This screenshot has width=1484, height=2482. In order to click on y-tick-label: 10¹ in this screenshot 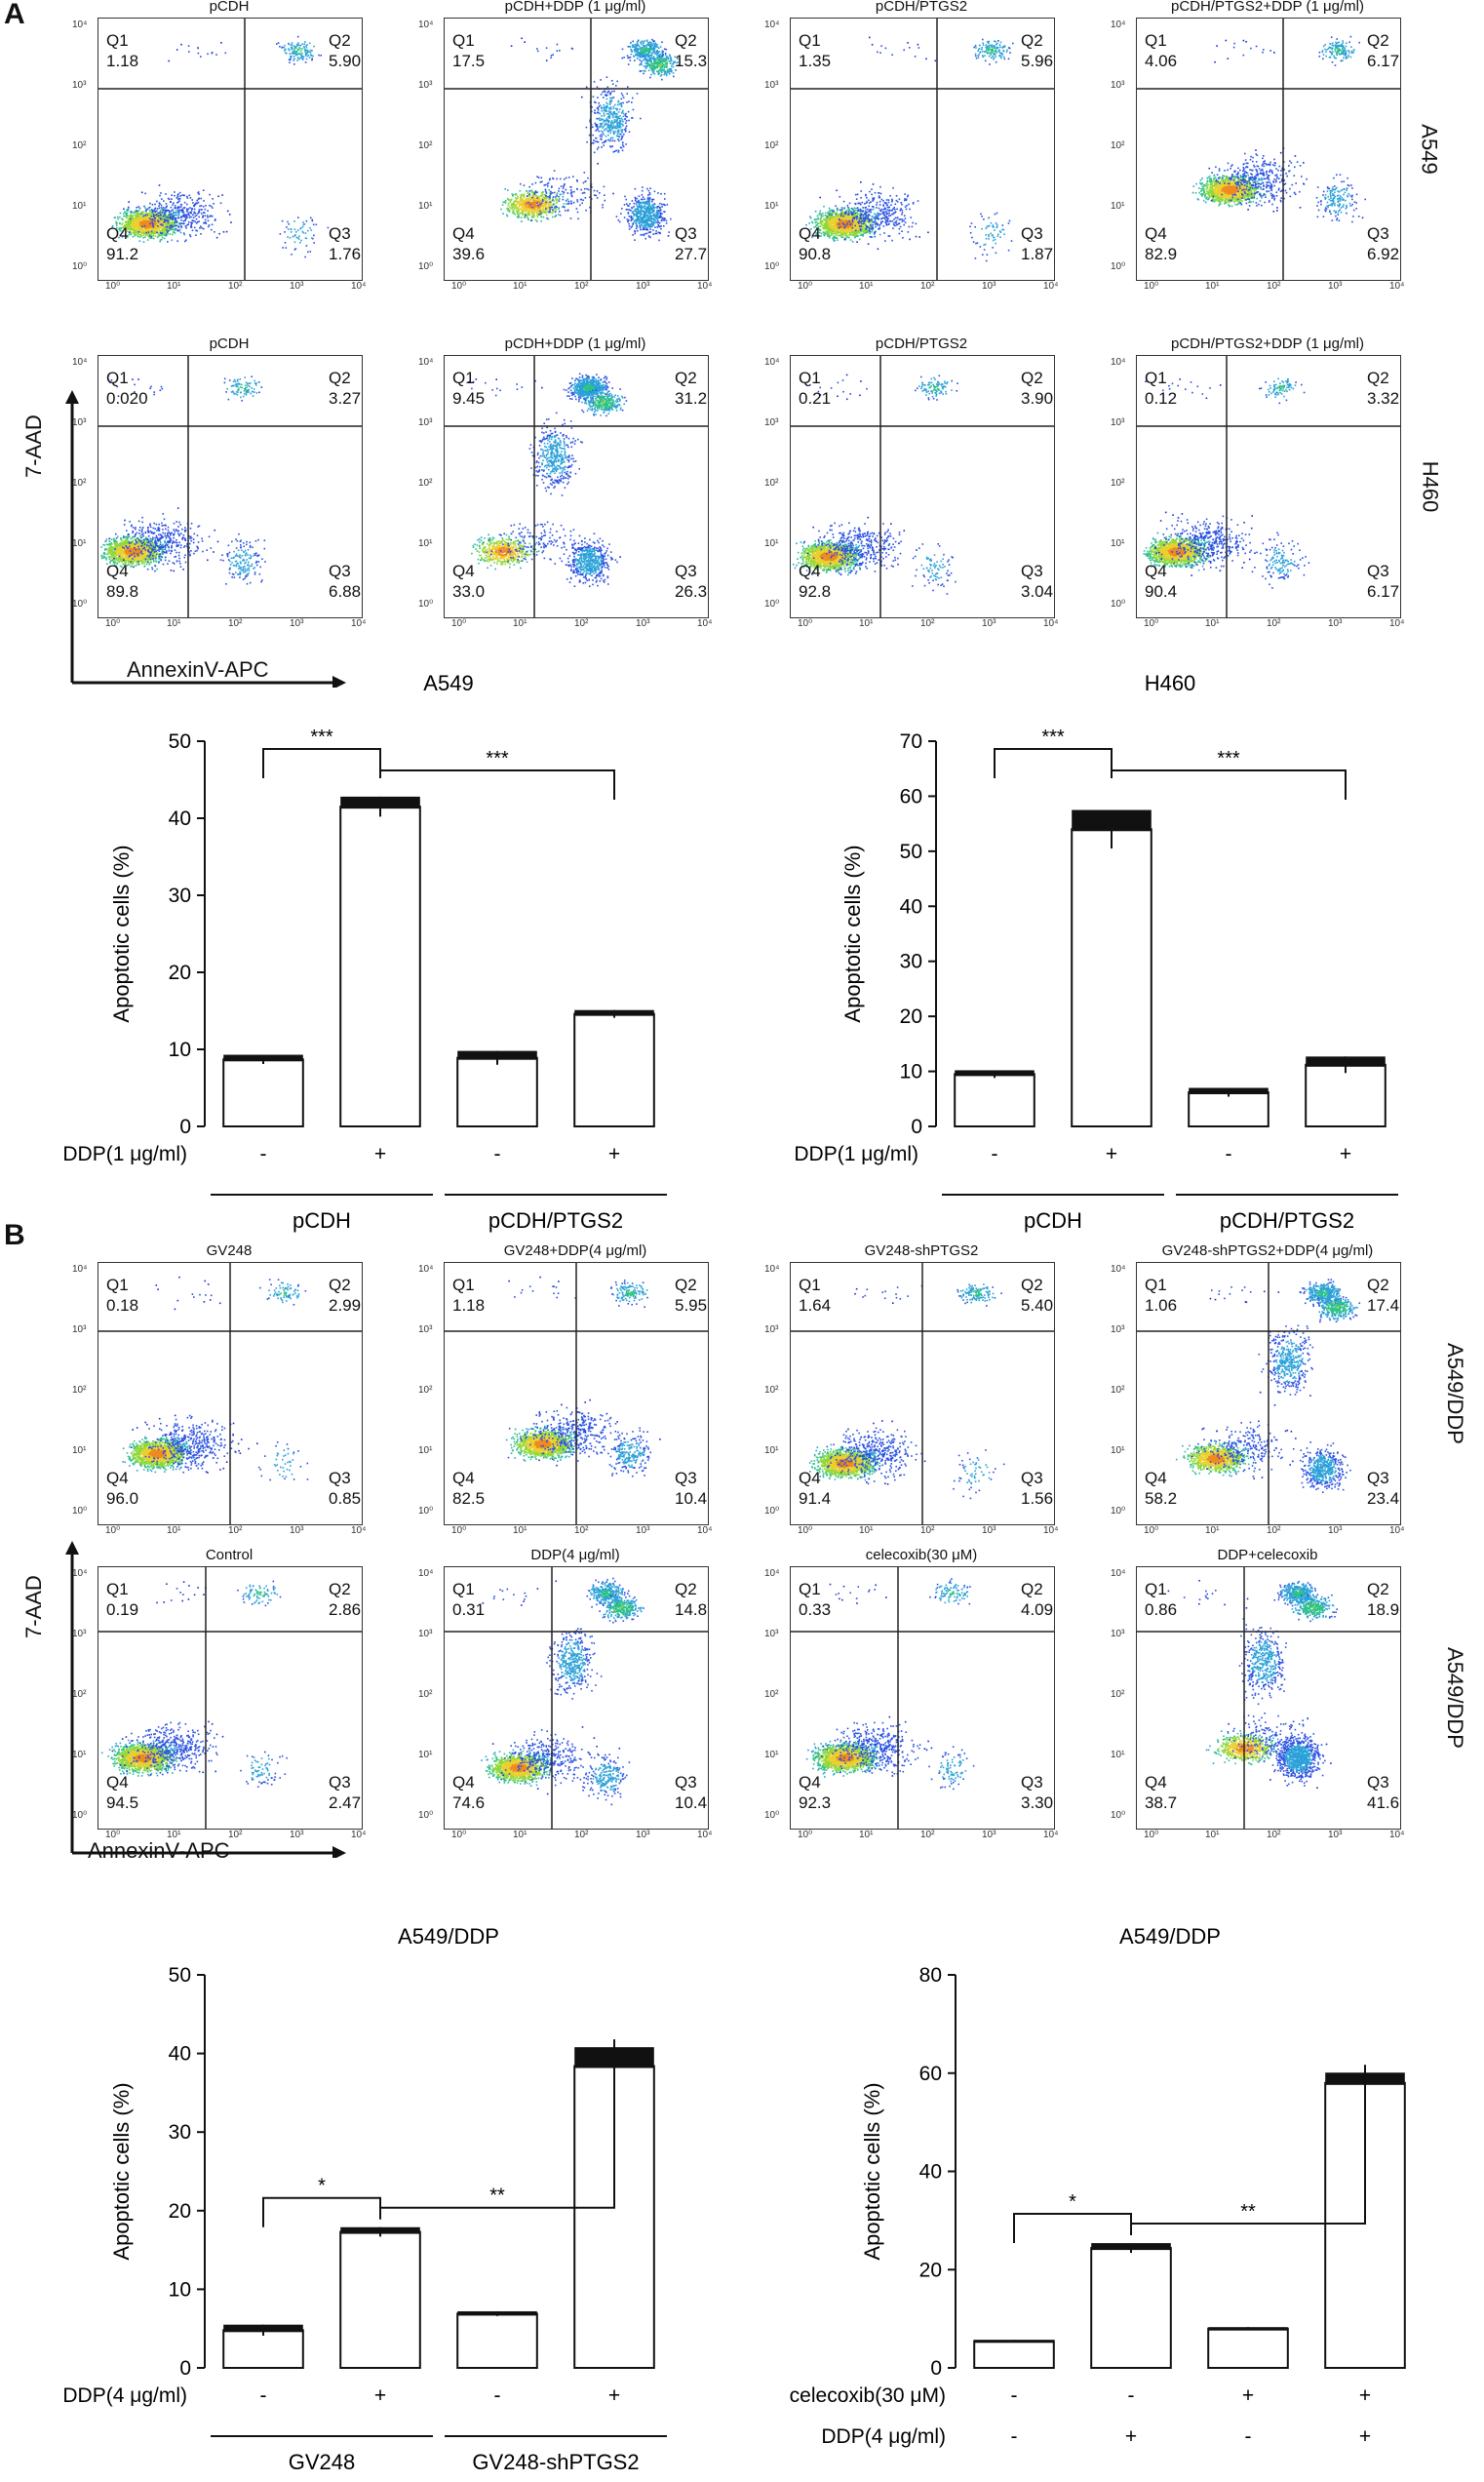, I will do `click(79, 207)`.